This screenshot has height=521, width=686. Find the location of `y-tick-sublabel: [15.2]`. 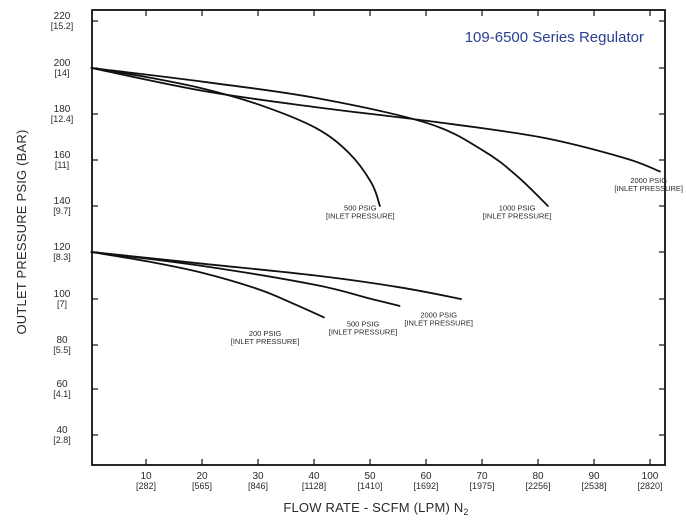

y-tick-sublabel: [15.2] is located at coordinates (62, 26).